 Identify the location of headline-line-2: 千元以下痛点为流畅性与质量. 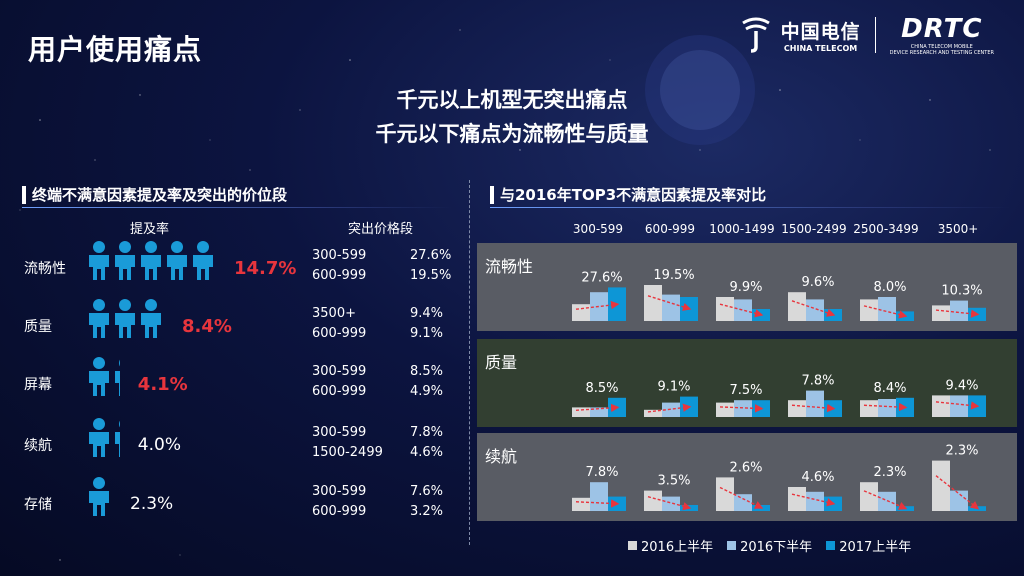
(512, 134).